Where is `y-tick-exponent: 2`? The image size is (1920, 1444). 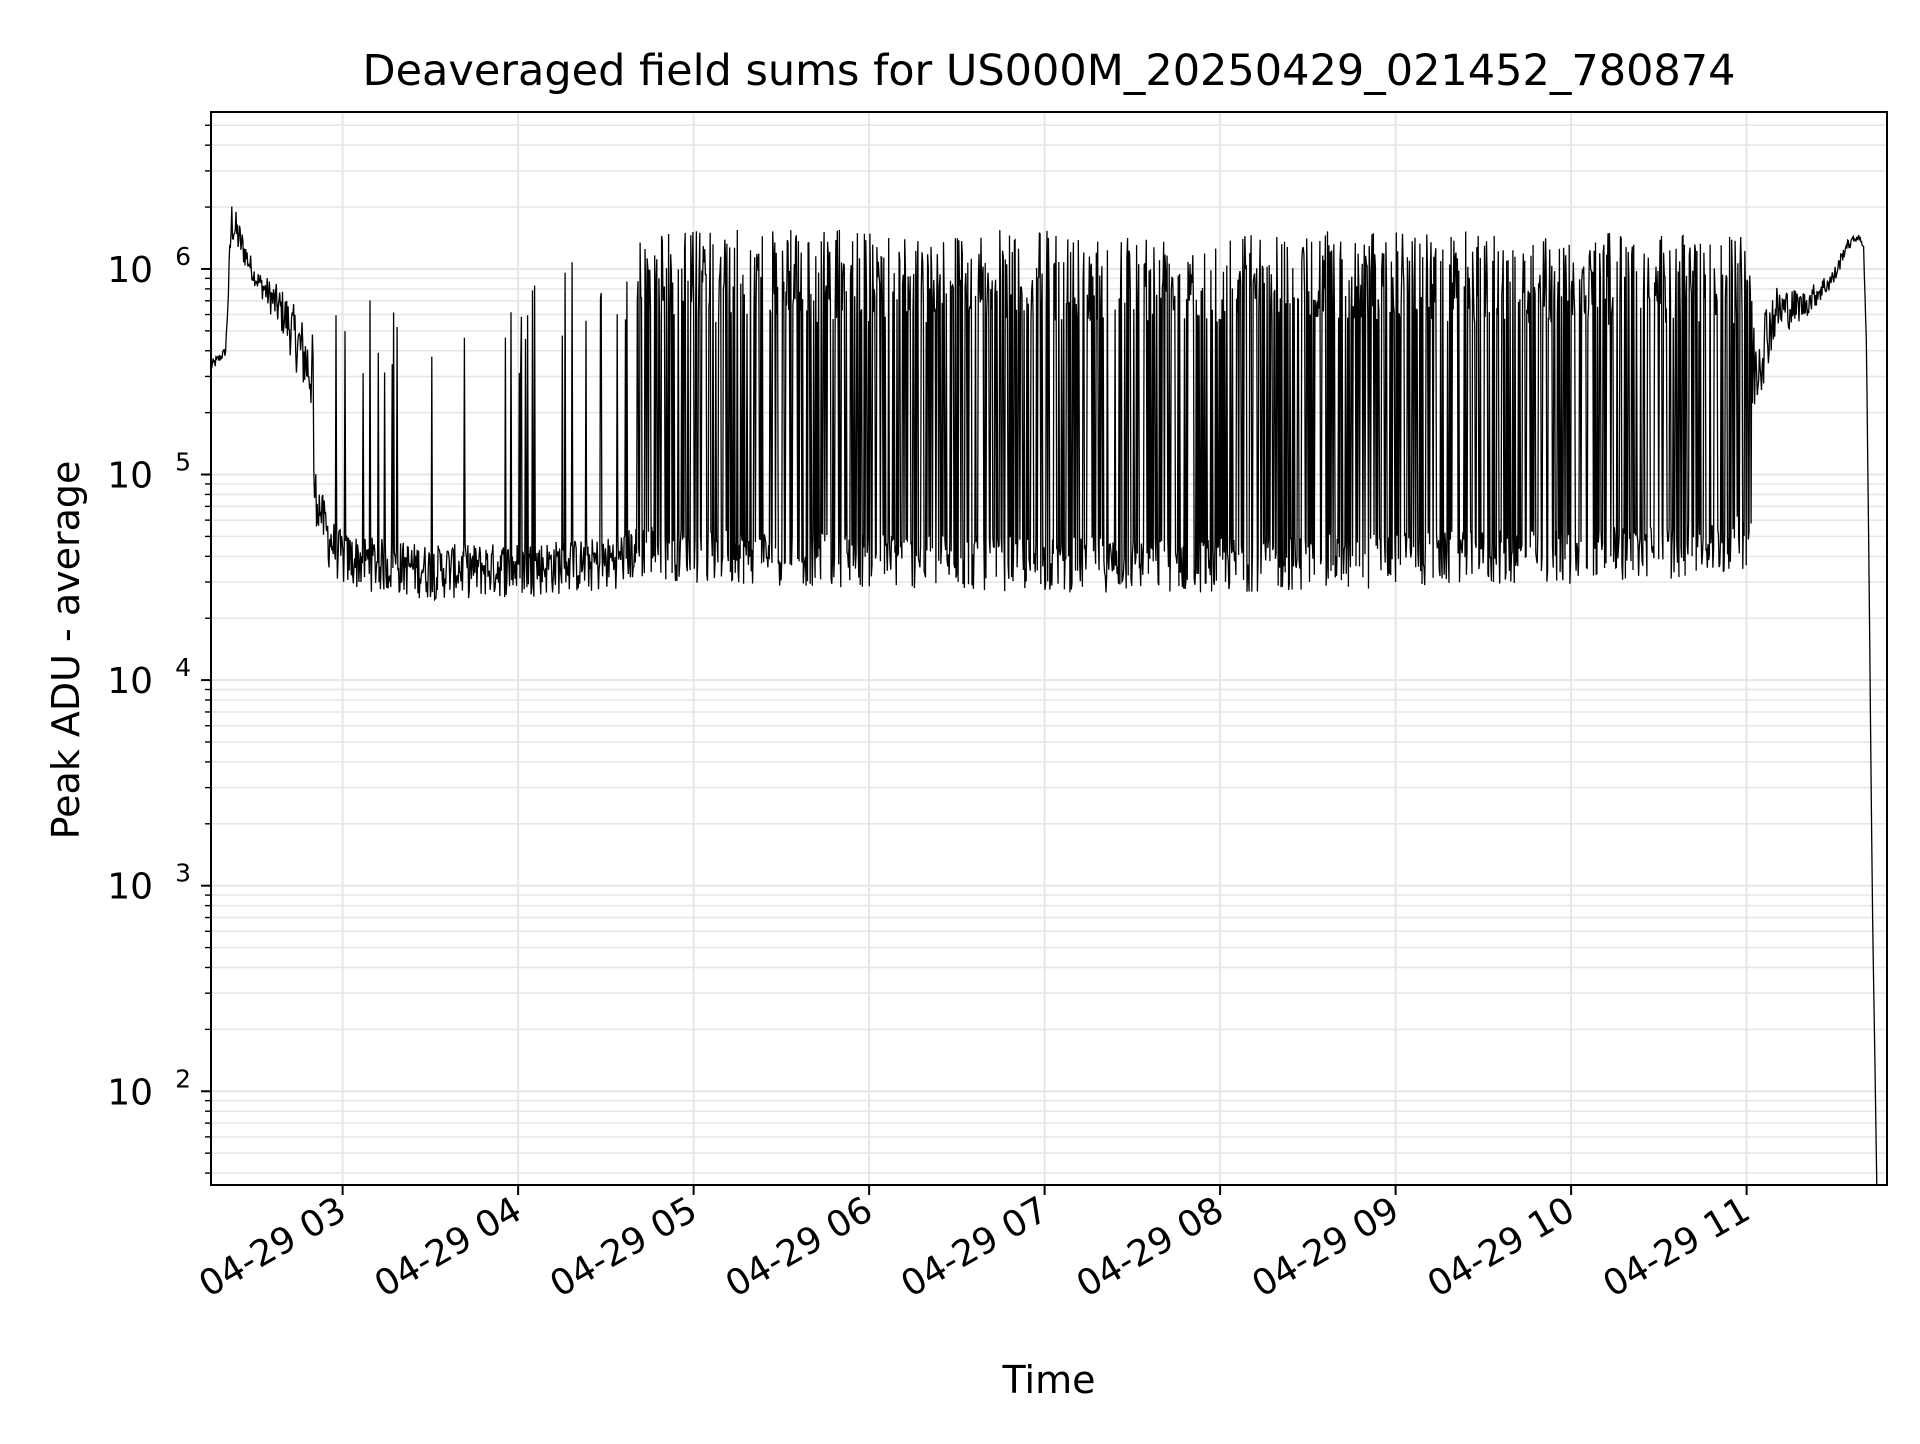 y-tick-exponent: 2 is located at coordinates (183, 1078).